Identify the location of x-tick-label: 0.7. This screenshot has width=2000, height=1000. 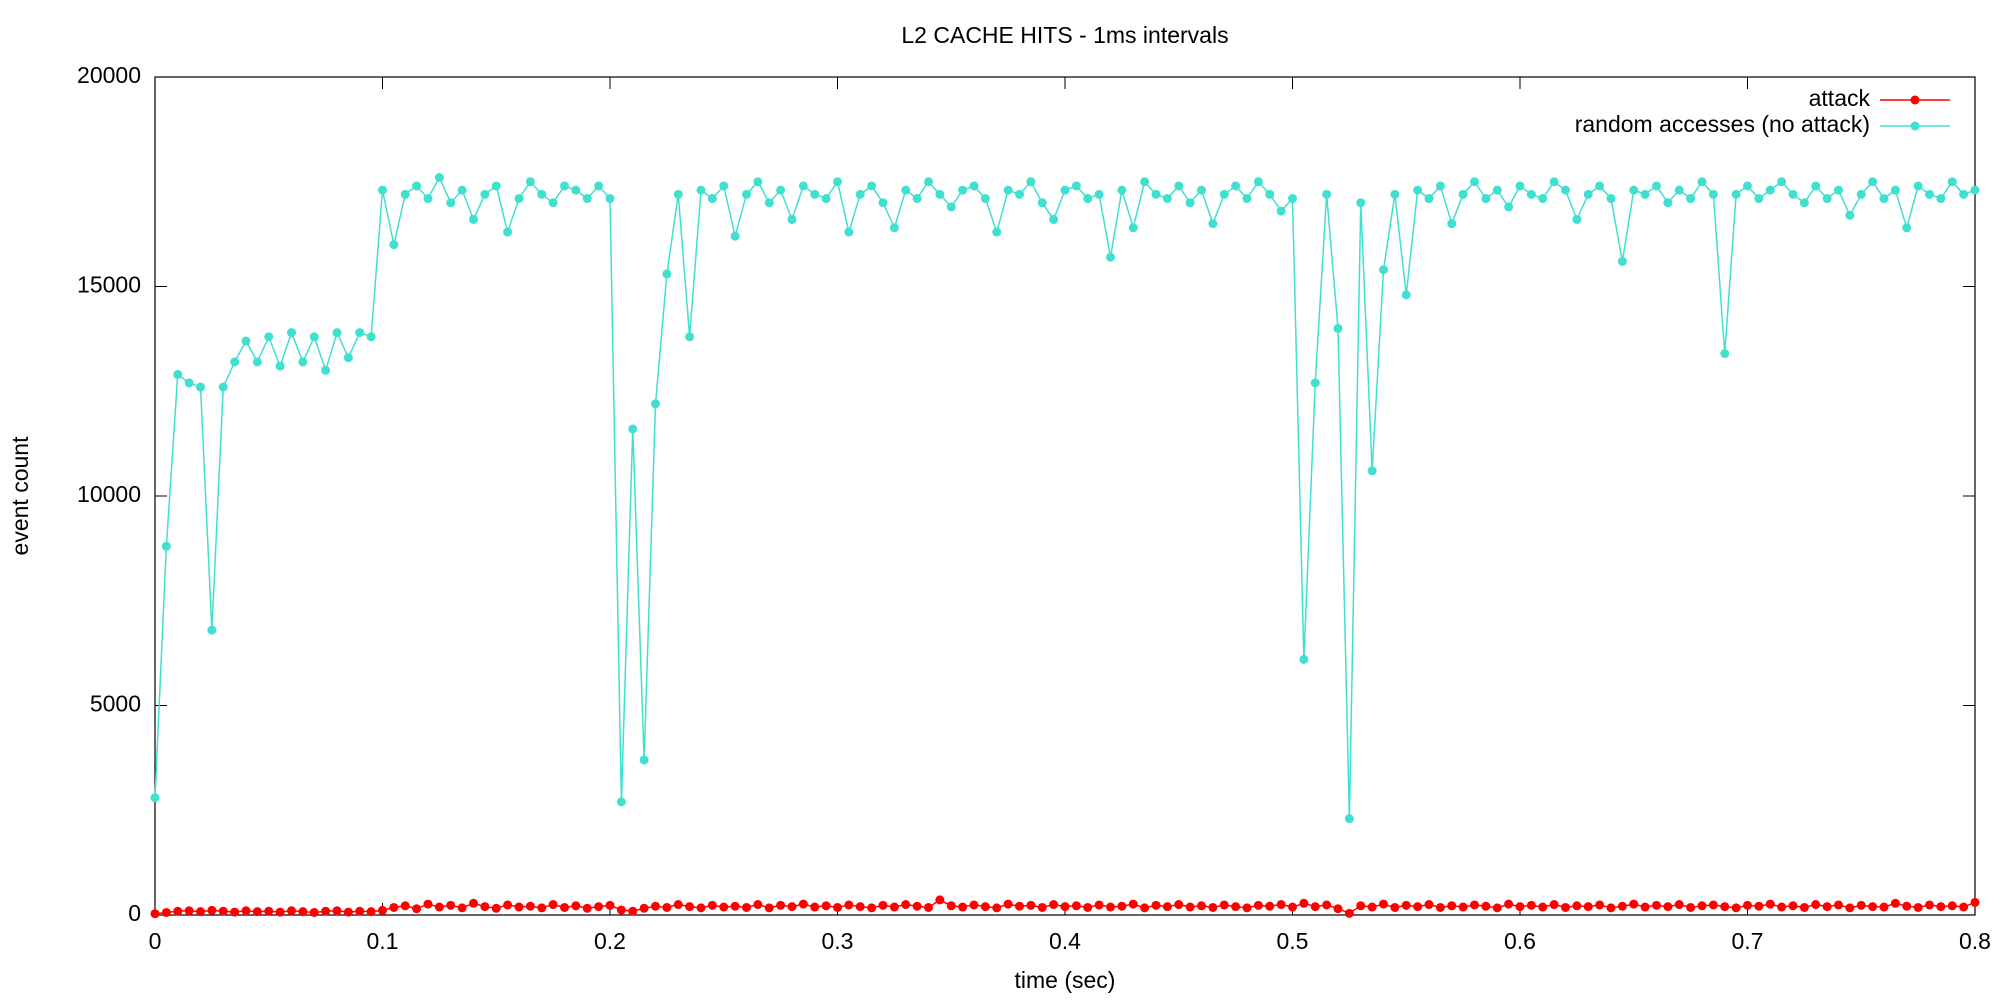
(1748, 941).